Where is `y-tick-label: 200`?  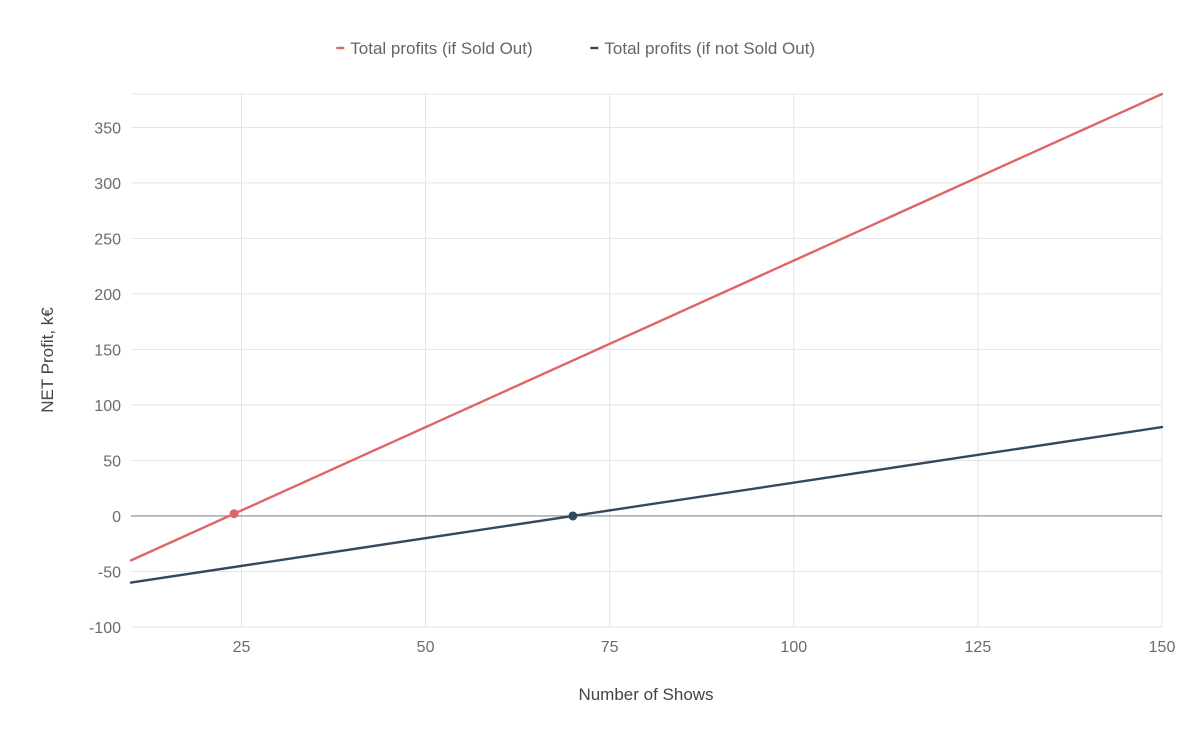
y-tick-label: 200 is located at coordinates (107, 295).